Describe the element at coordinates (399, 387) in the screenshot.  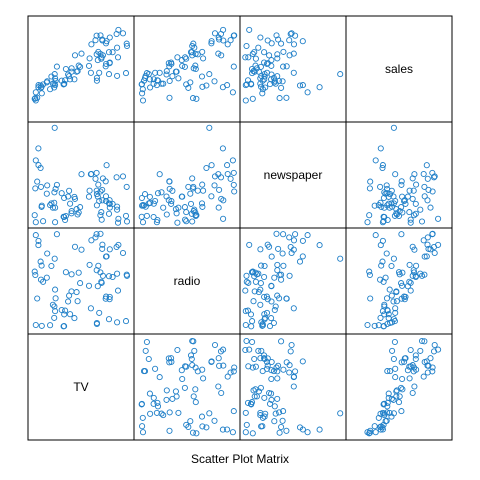
I see `panel-tv-vs-sales` at that location.